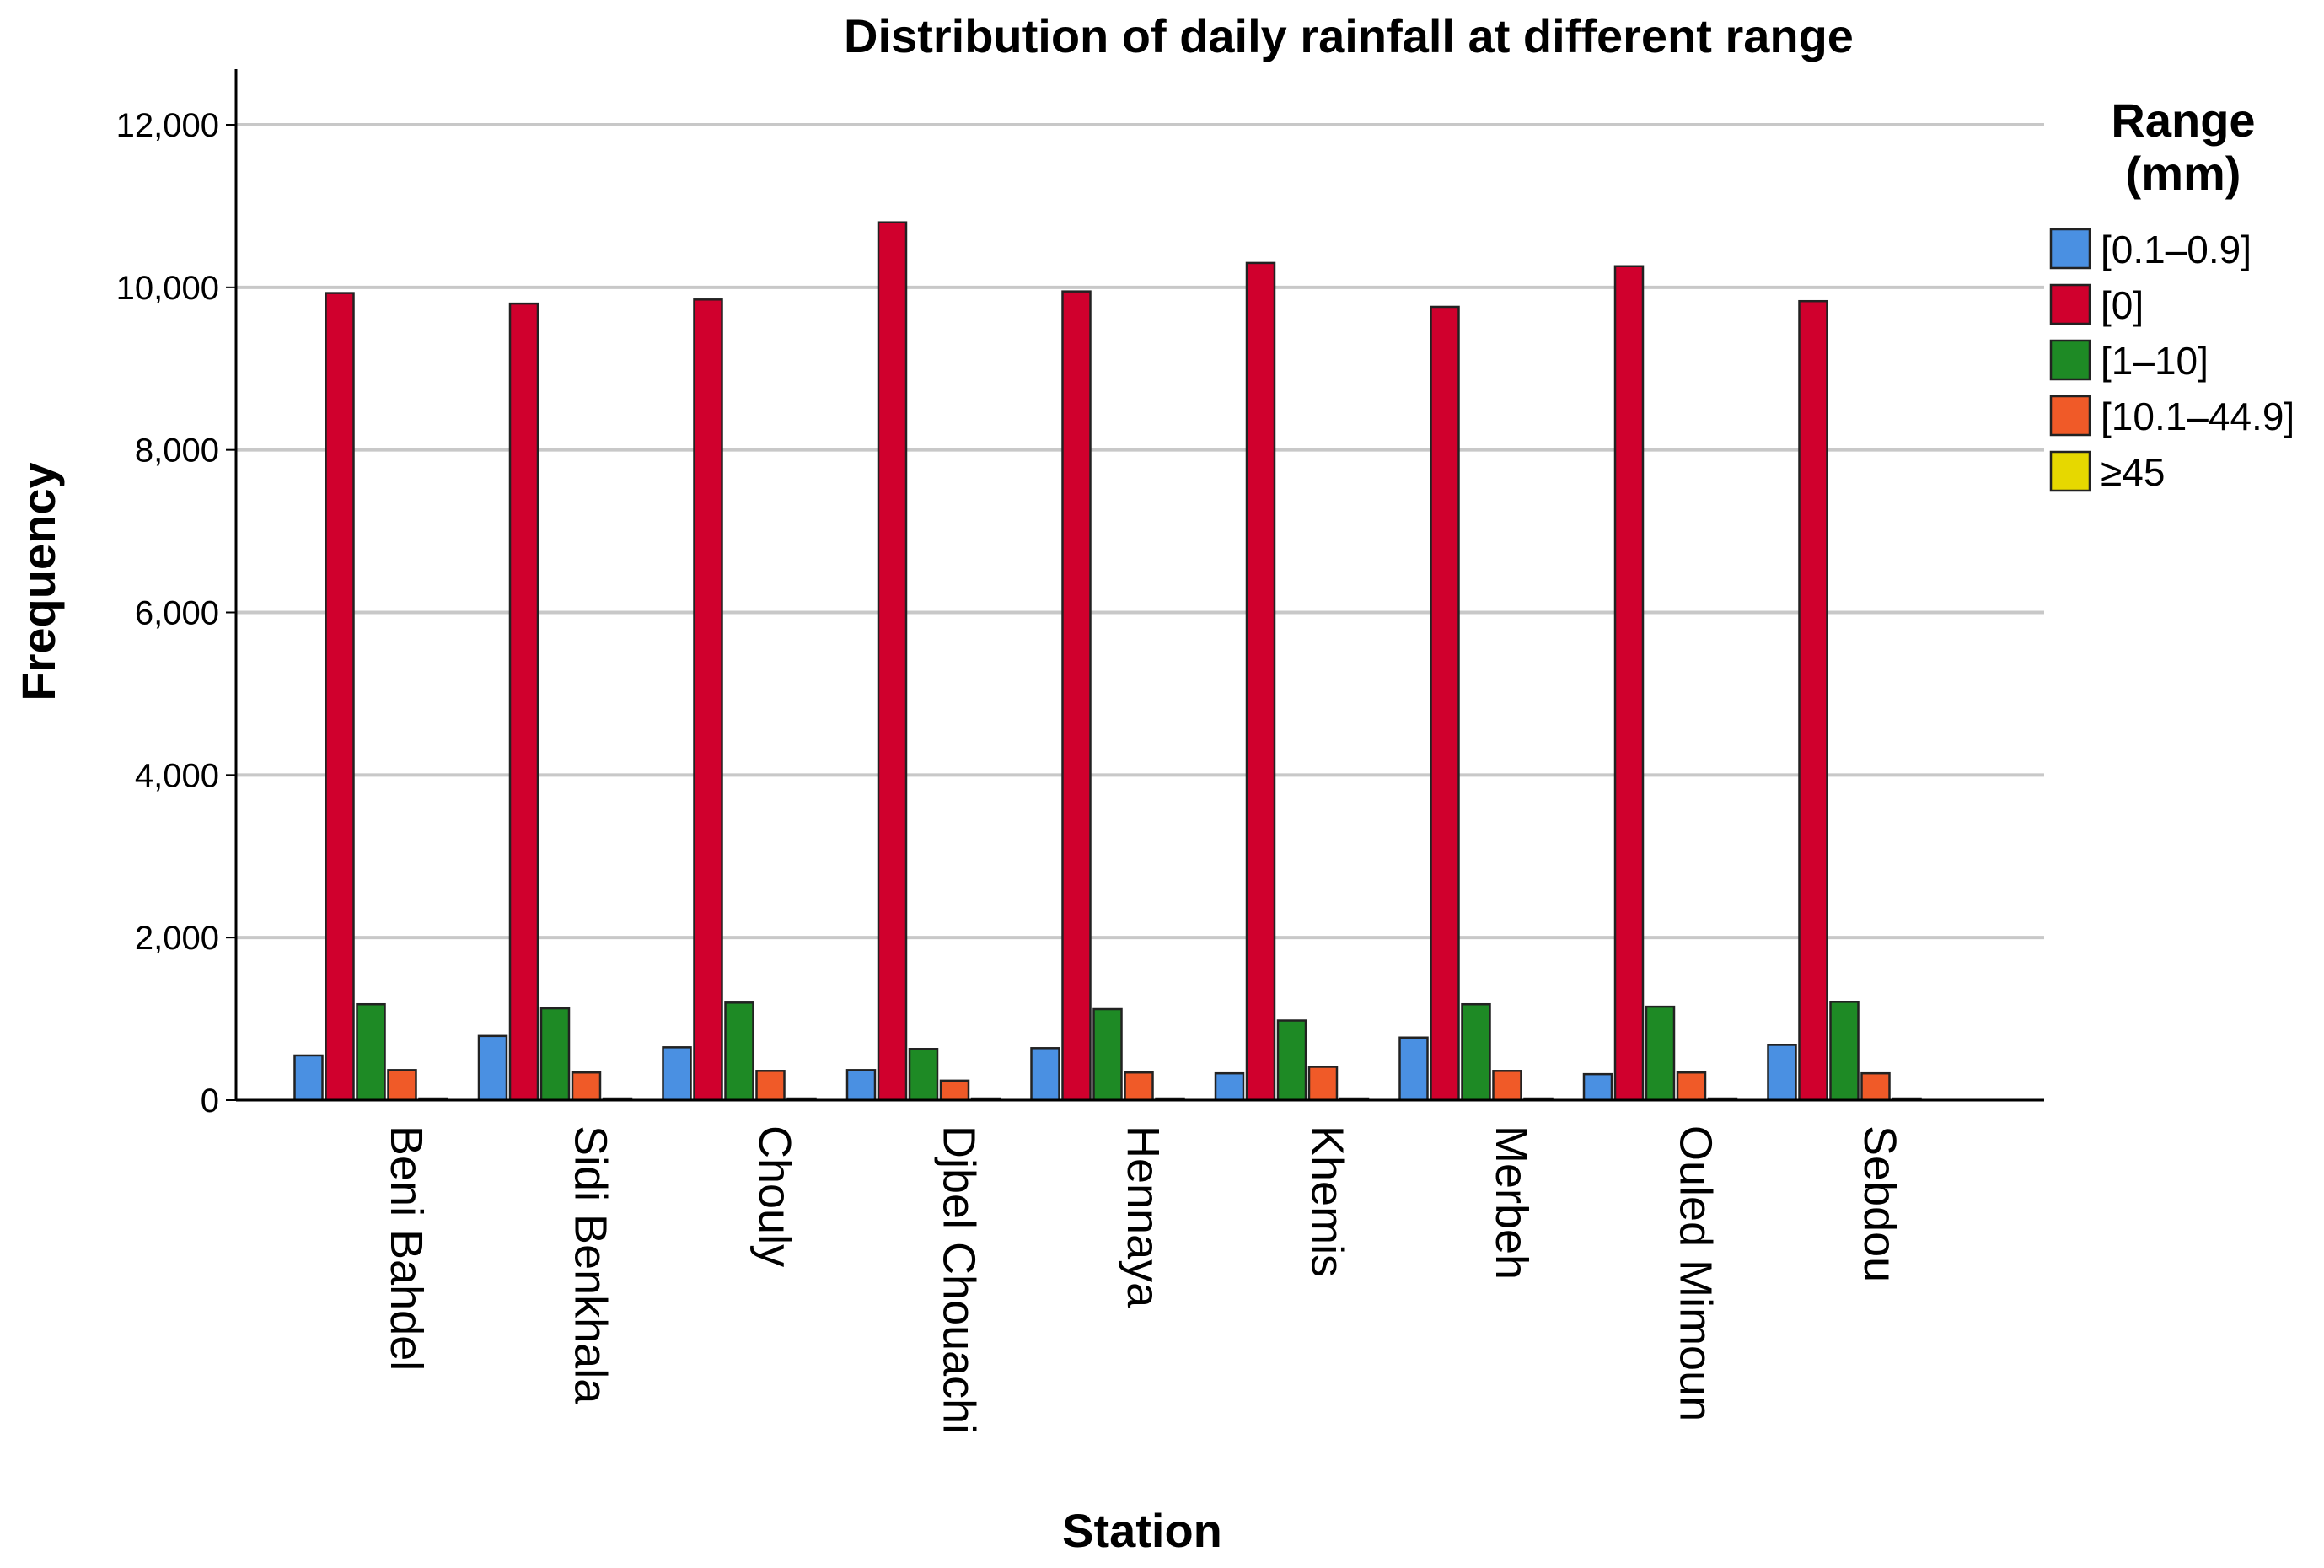 The image size is (2324, 1568). I want to click on y-tick-label: 10,000, so click(167, 288).